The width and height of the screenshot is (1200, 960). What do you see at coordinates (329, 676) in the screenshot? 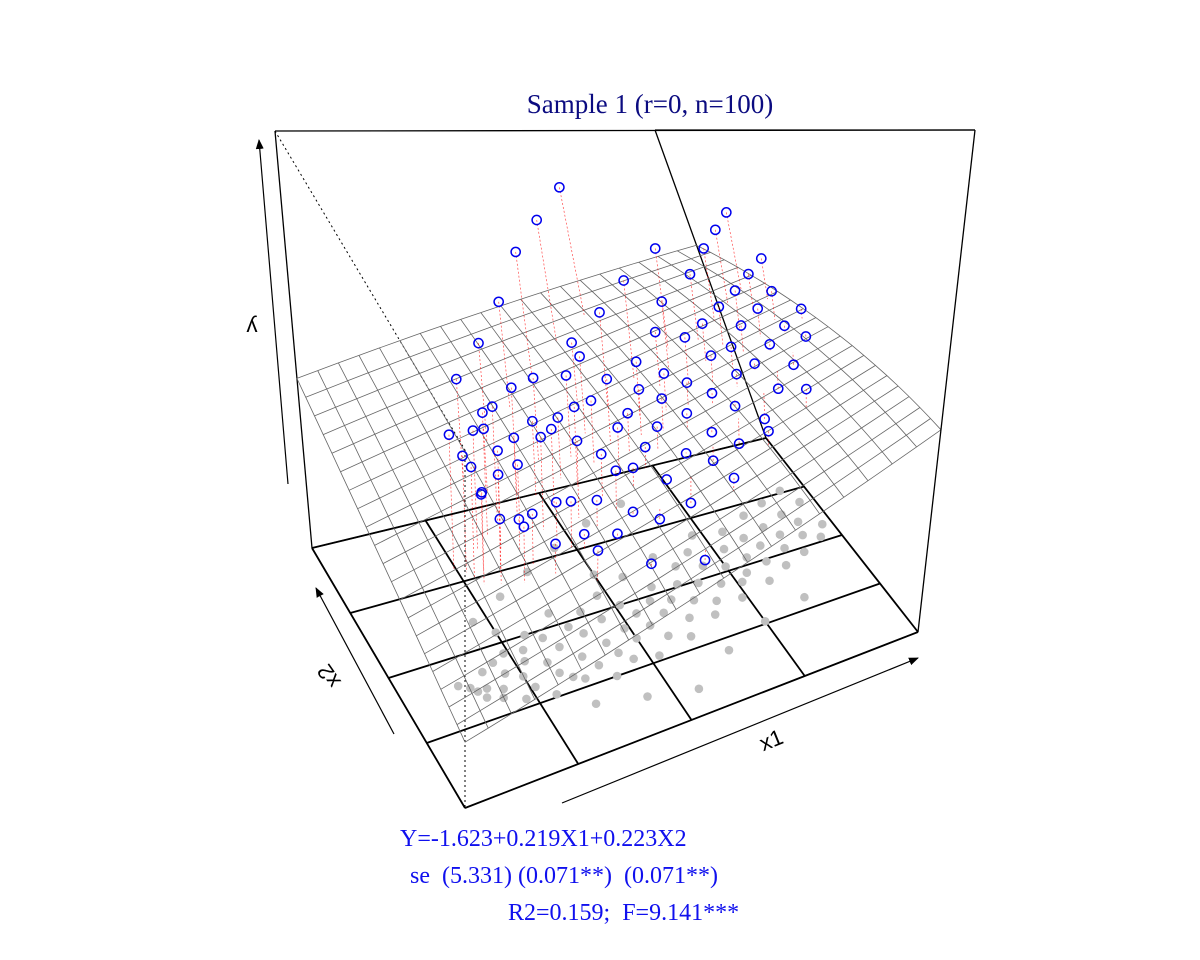
I see `y-axis-label: x2` at bounding box center [329, 676].